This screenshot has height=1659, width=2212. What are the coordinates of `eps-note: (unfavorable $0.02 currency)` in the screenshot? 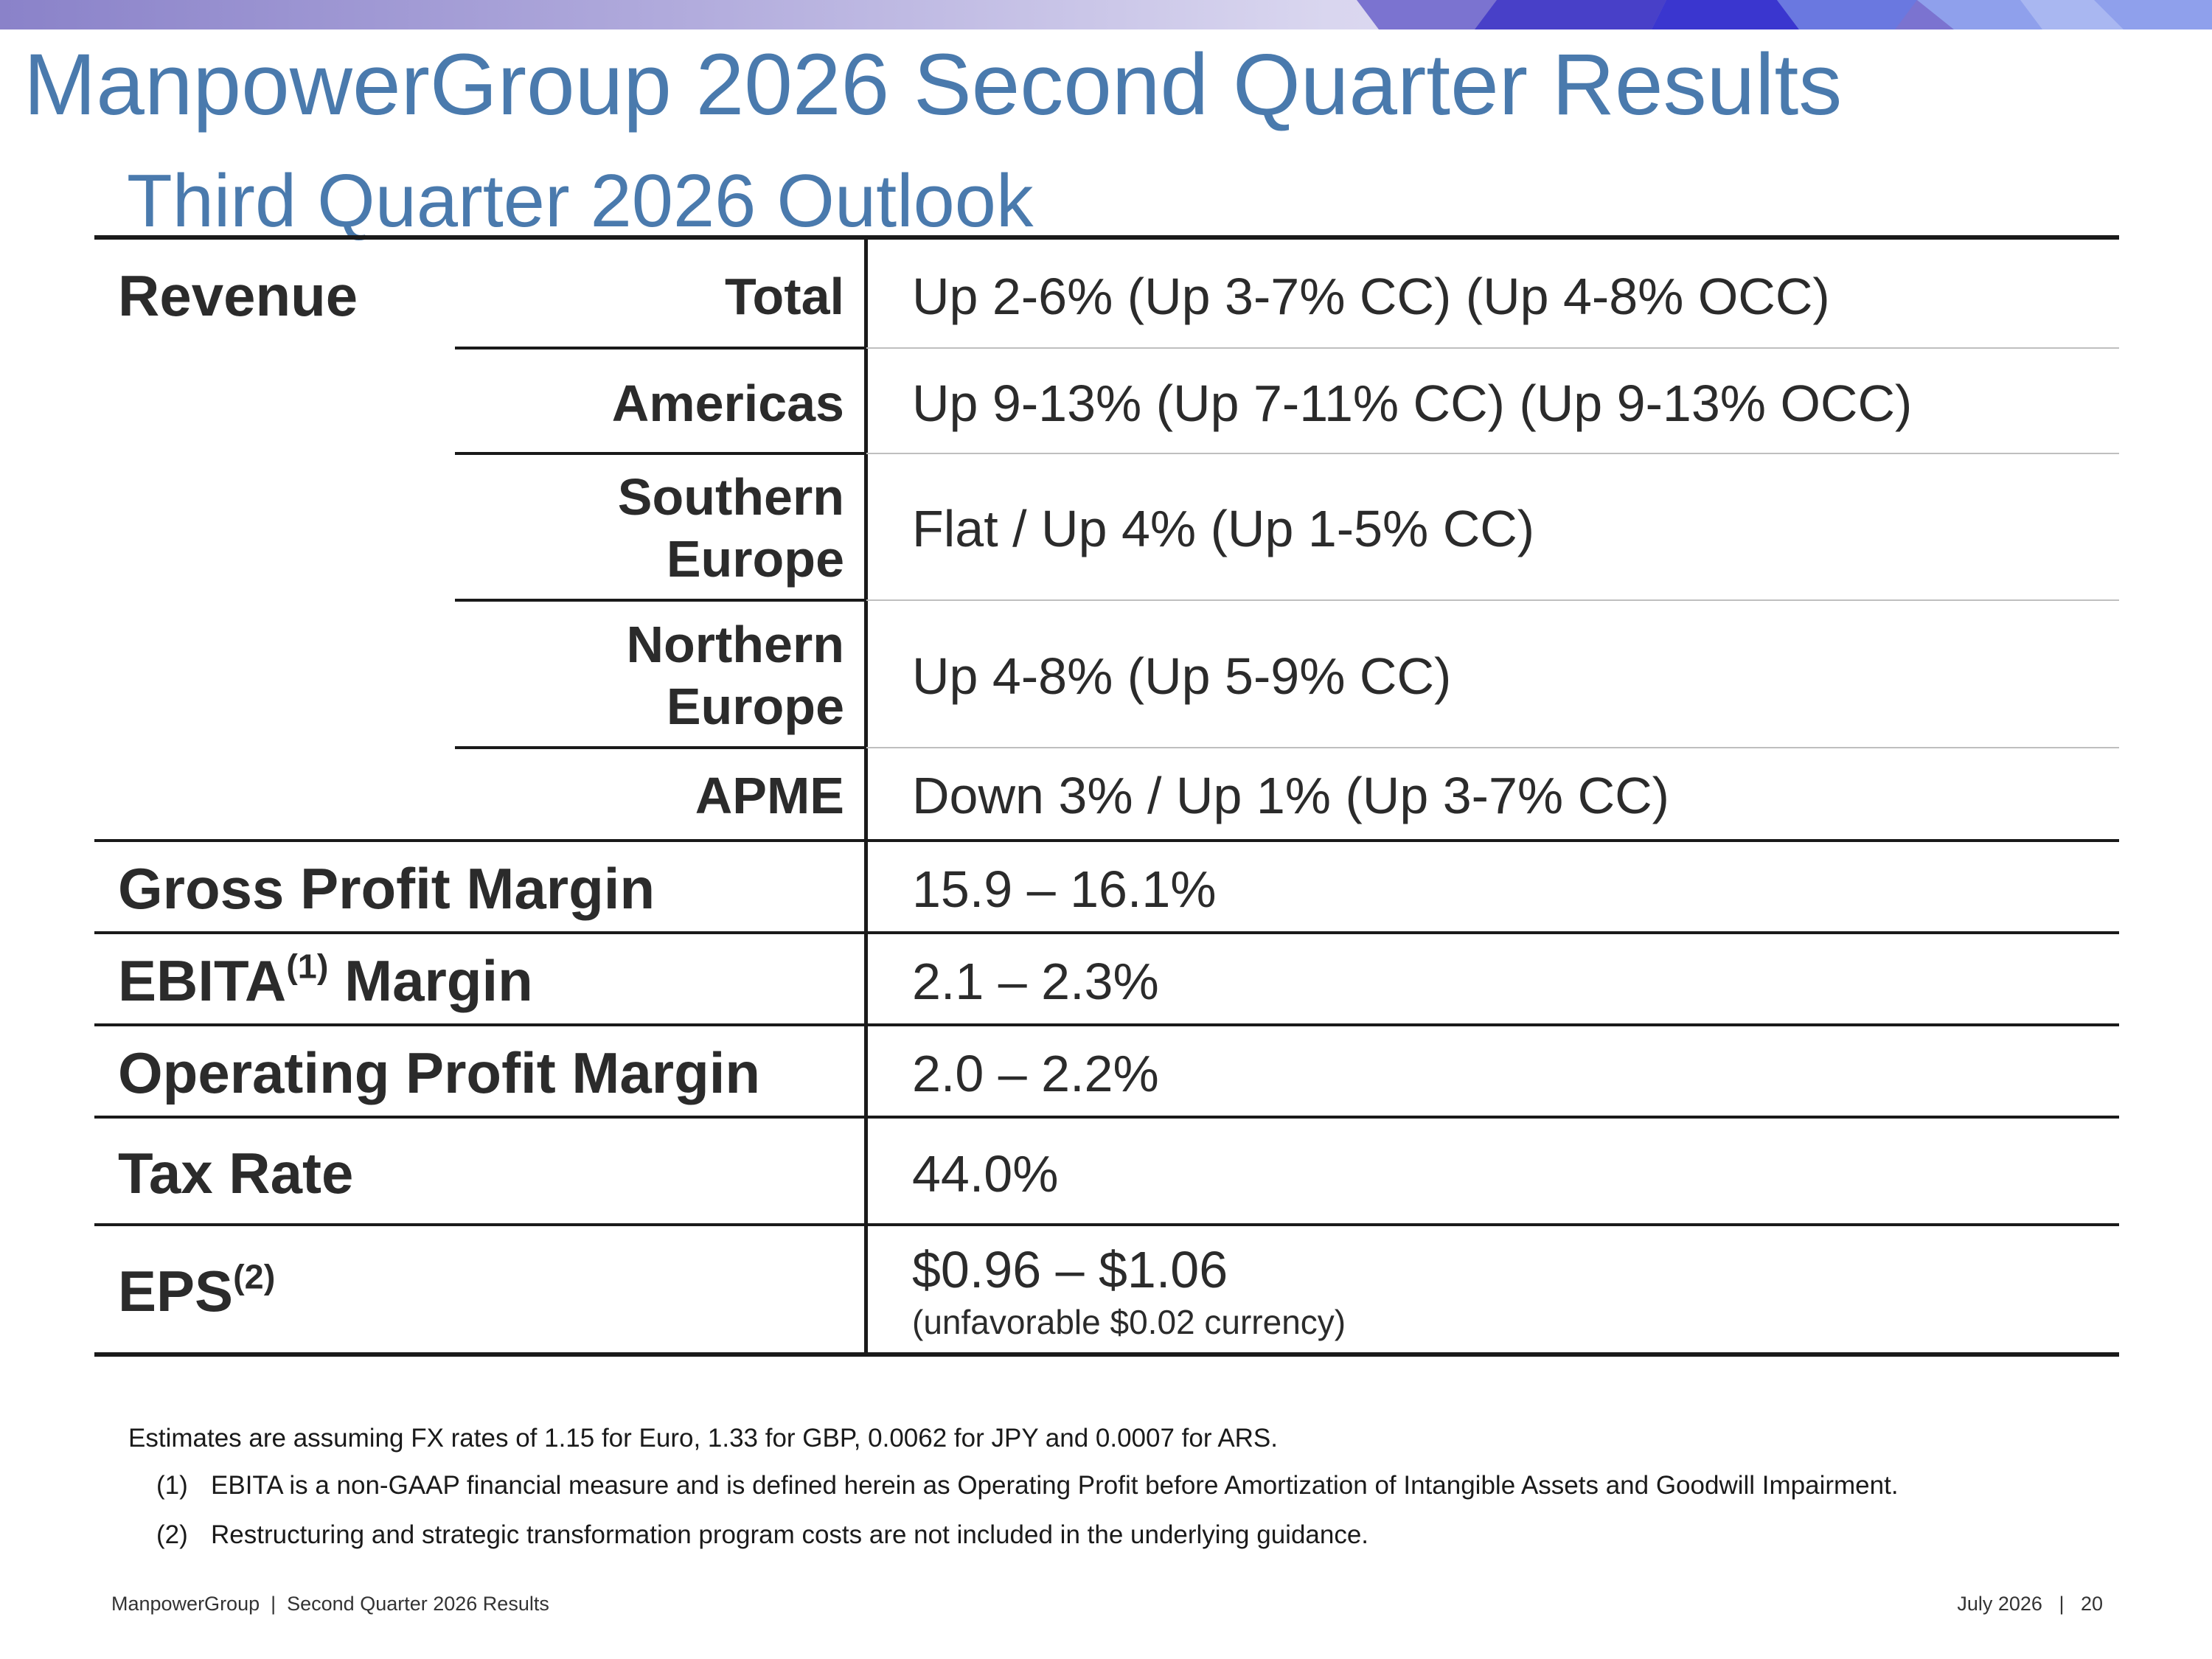 It's located at (1129, 1322).